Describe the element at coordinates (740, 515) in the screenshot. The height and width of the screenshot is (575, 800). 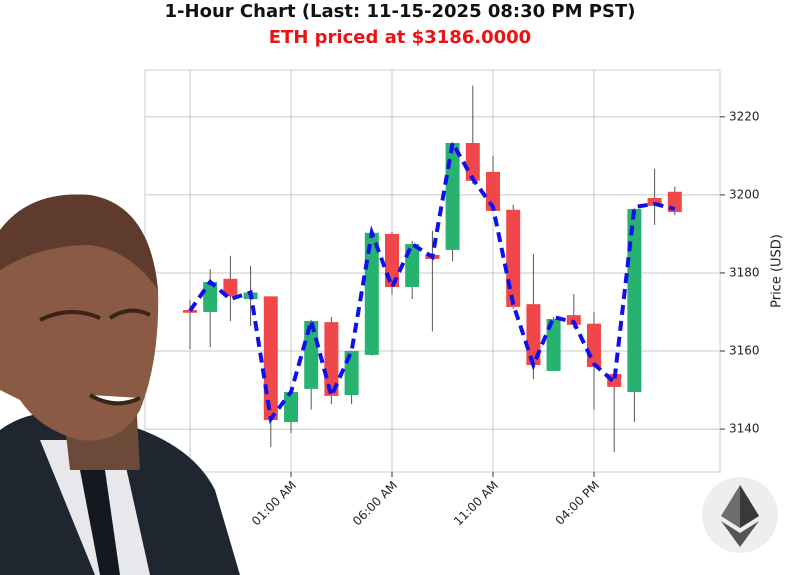
I see `eth-logo` at that location.